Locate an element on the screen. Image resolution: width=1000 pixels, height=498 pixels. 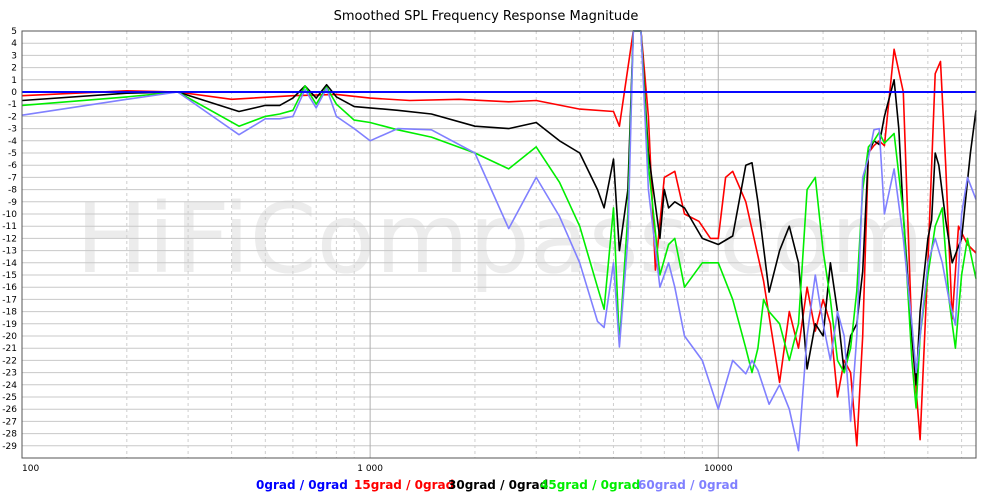
legend-entry-3: 45grad / 0grad is located at coordinates (590, 485).